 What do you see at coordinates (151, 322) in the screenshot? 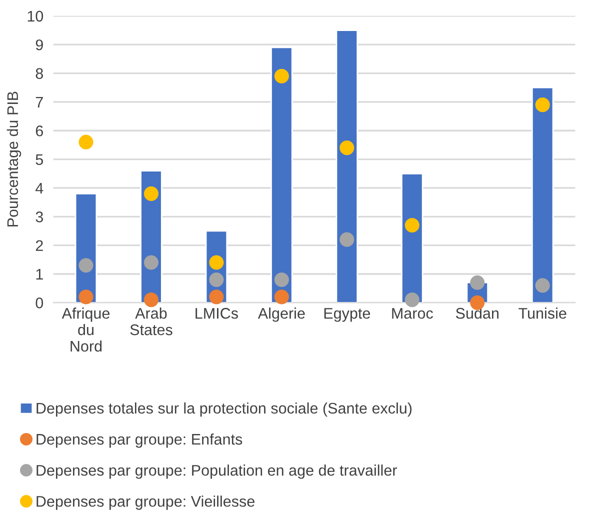
I see `x-tick-label: Arab States` at bounding box center [151, 322].